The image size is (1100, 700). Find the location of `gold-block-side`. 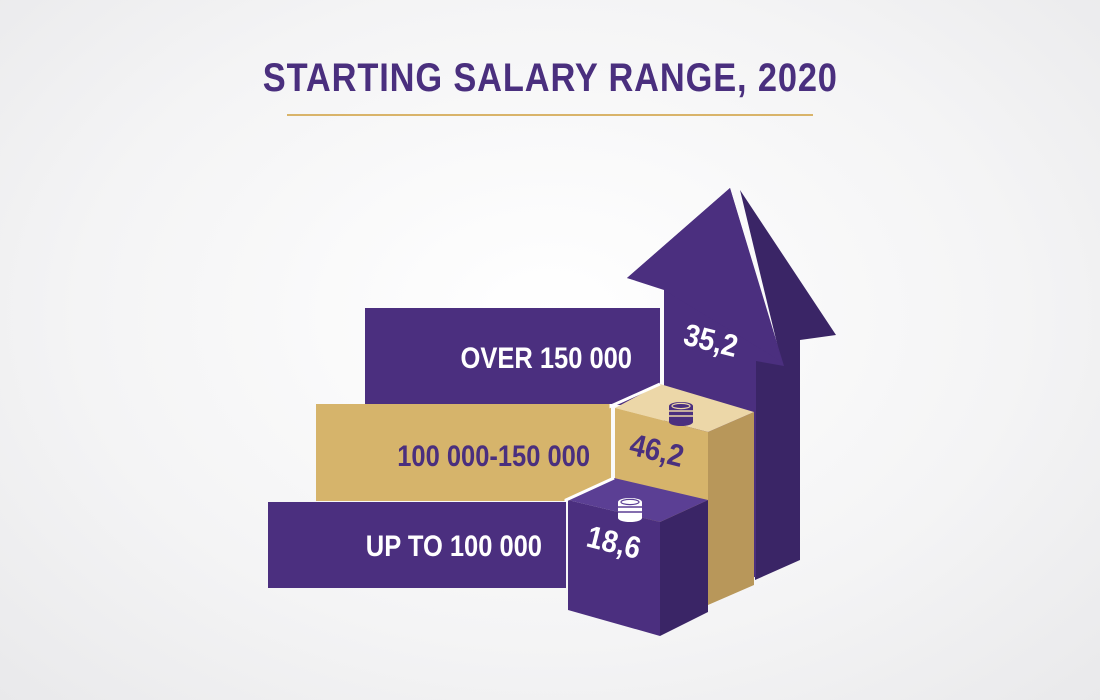

gold-block-side is located at coordinates (731, 508).